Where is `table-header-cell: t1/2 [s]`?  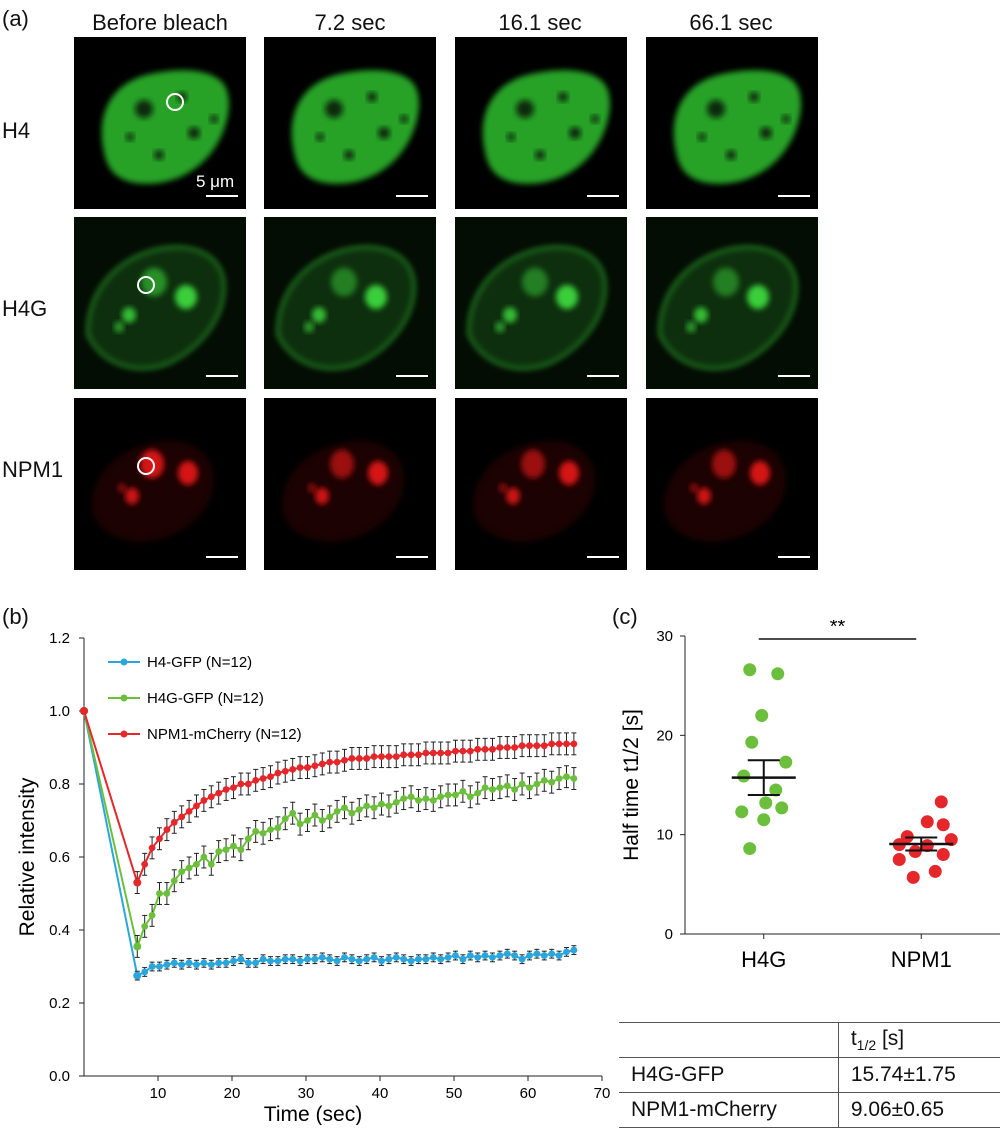
table-header-cell: t1/2 [s] is located at coordinates (918, 1040).